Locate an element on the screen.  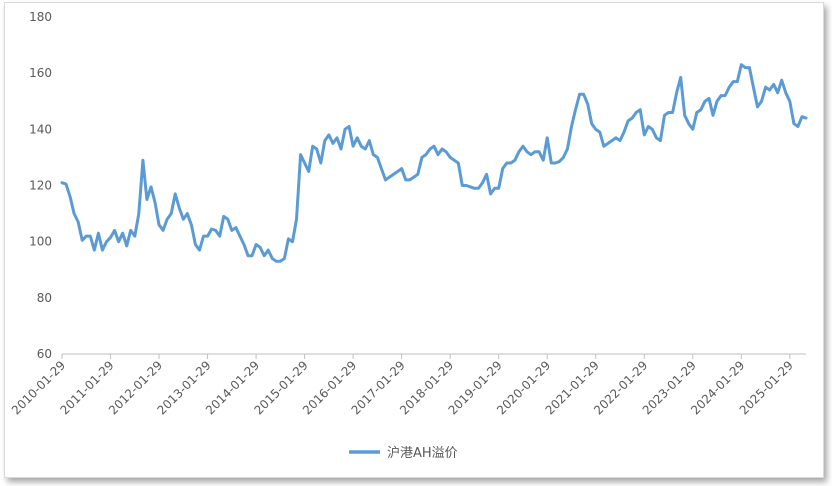
y-tick-label: 80 is located at coordinates (44, 298).